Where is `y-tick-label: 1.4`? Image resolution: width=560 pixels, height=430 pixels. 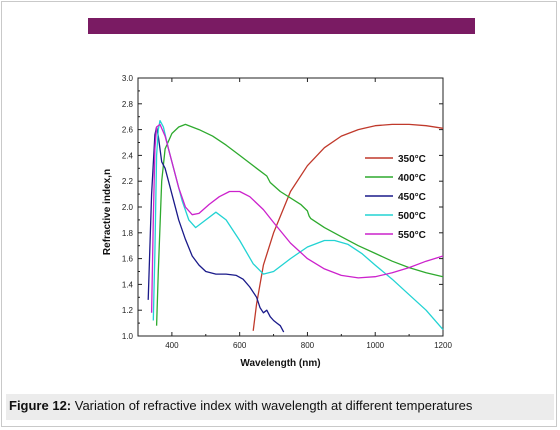
y-tick-label: 1.4 is located at coordinates (128, 284).